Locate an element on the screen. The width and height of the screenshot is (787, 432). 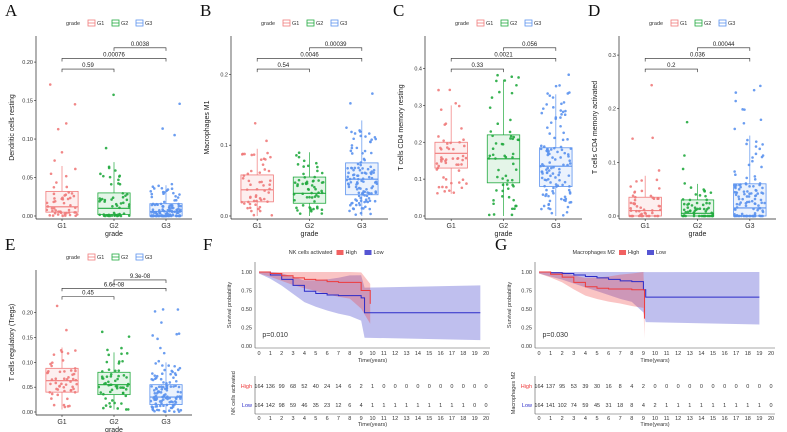
risk-count: 164 is located at coordinates (258, 406).